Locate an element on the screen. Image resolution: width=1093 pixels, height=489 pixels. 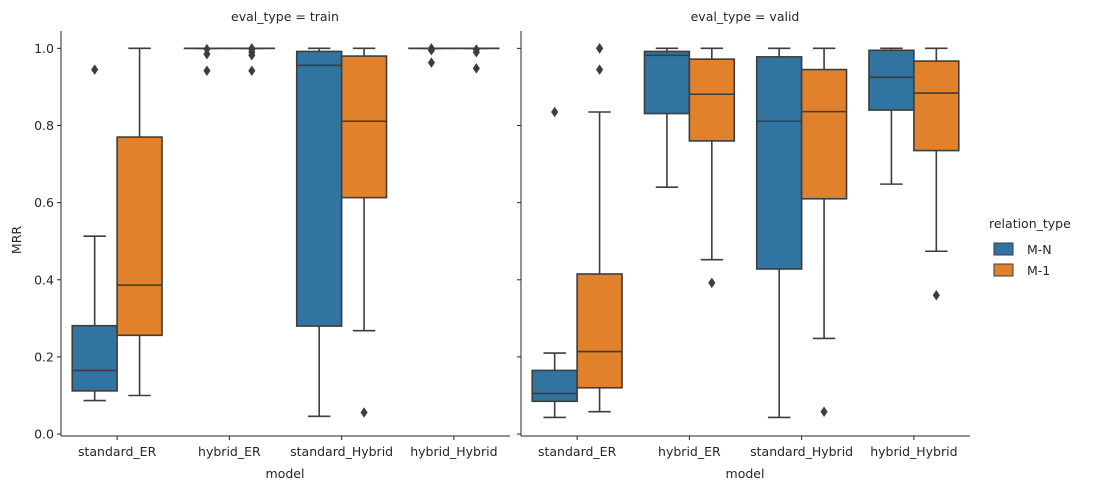
y-tick-label: 1.0 is located at coordinates (44, 48).